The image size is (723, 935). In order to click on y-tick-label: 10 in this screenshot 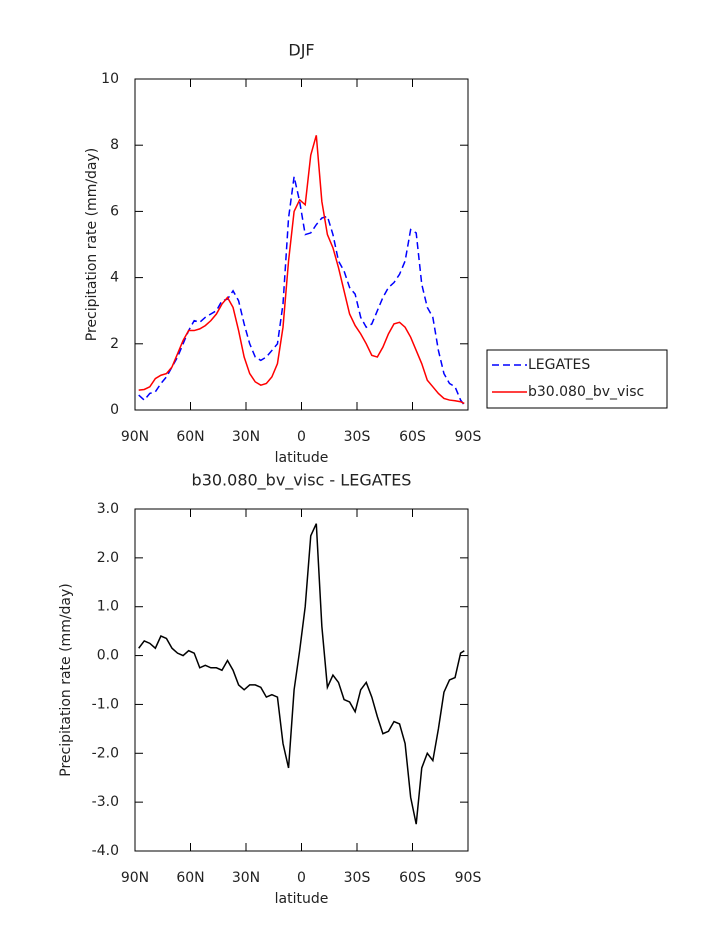, I will do `click(110, 79)`.